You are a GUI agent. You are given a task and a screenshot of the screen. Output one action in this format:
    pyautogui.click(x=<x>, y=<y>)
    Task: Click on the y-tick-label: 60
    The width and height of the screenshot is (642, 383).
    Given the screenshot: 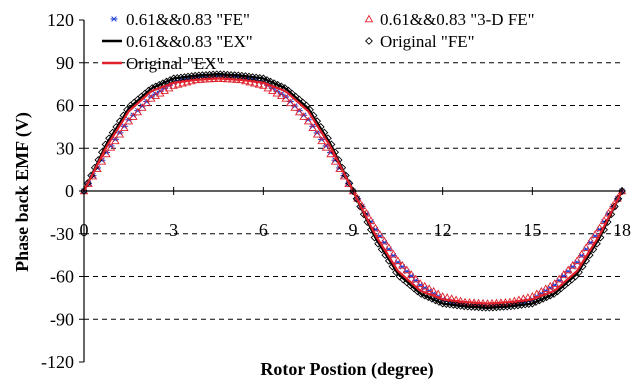 What is the action you would take?
    pyautogui.click(x=65, y=106)
    